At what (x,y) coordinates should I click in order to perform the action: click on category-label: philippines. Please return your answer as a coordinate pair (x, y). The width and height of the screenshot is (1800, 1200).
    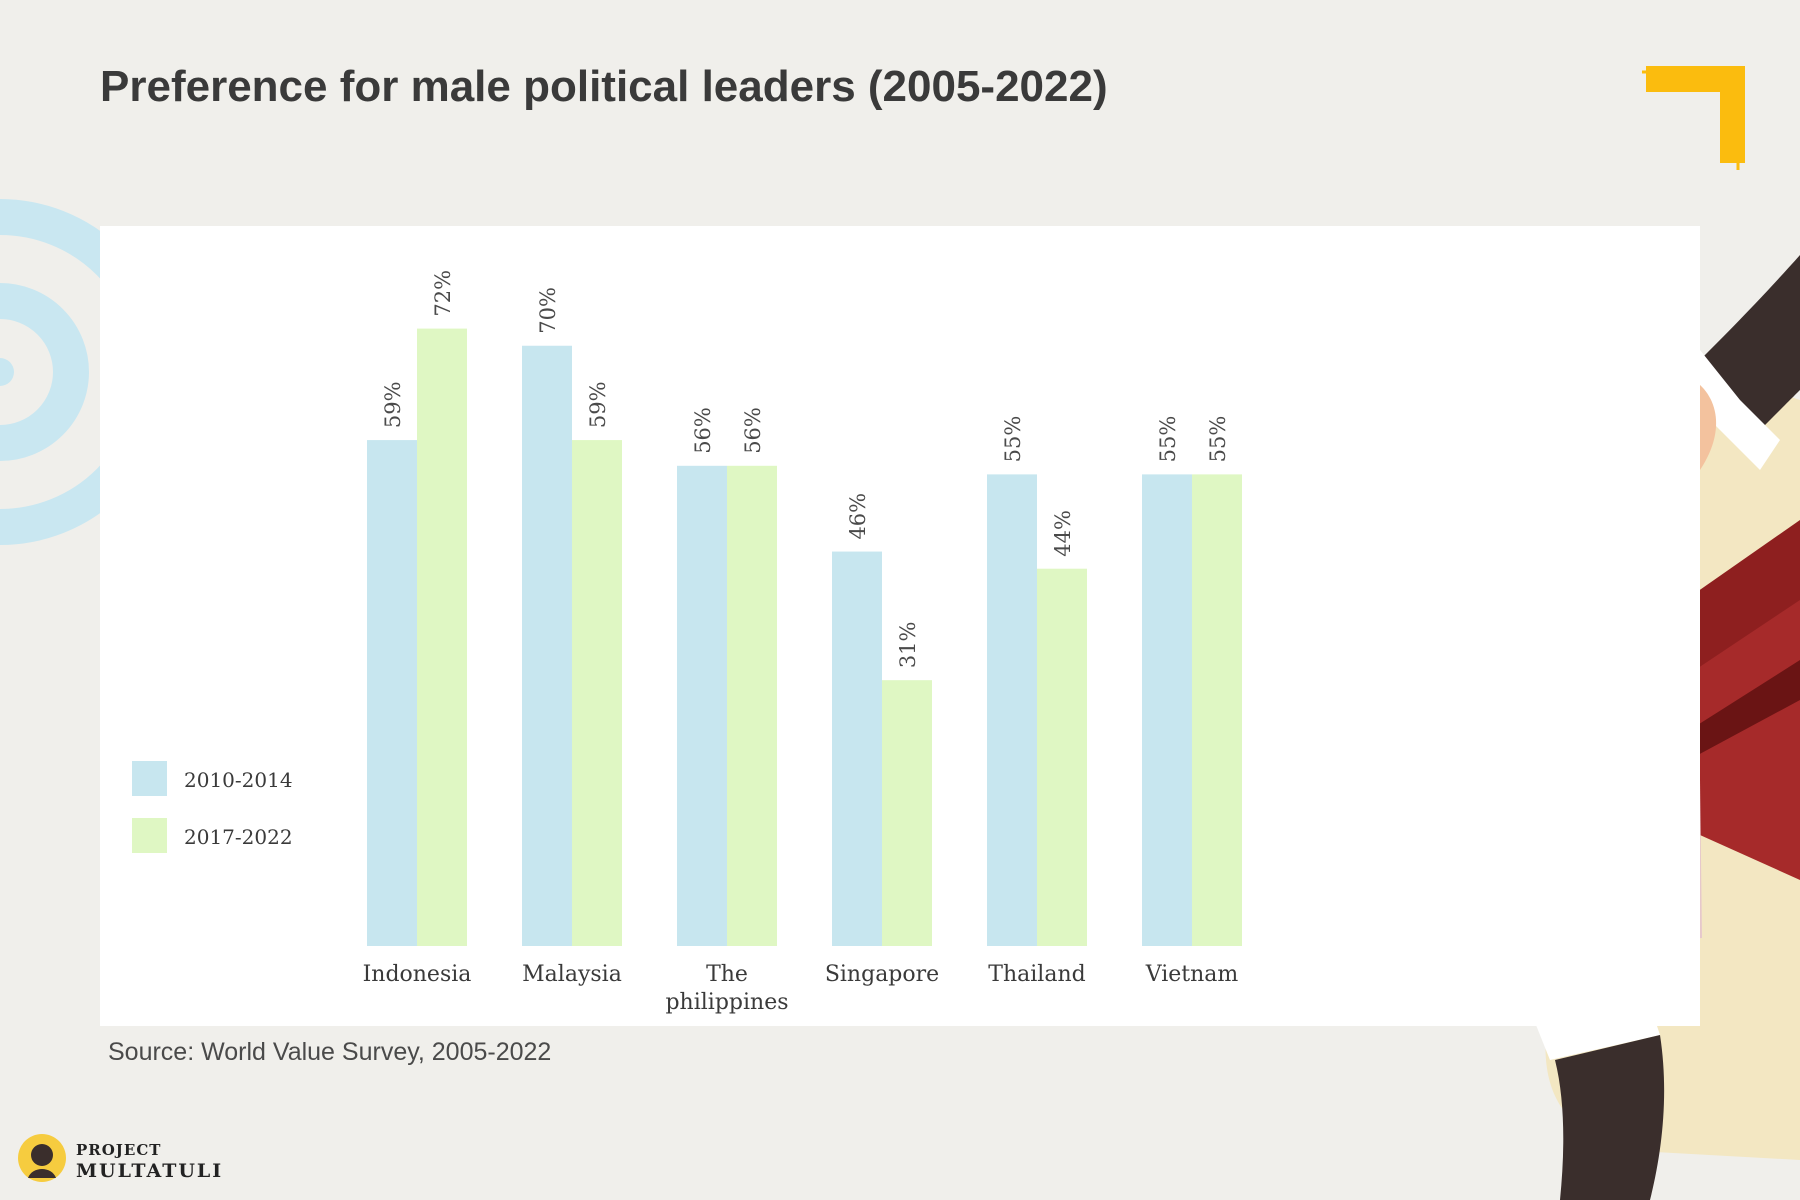
    Looking at the image, I should click on (726, 1002).